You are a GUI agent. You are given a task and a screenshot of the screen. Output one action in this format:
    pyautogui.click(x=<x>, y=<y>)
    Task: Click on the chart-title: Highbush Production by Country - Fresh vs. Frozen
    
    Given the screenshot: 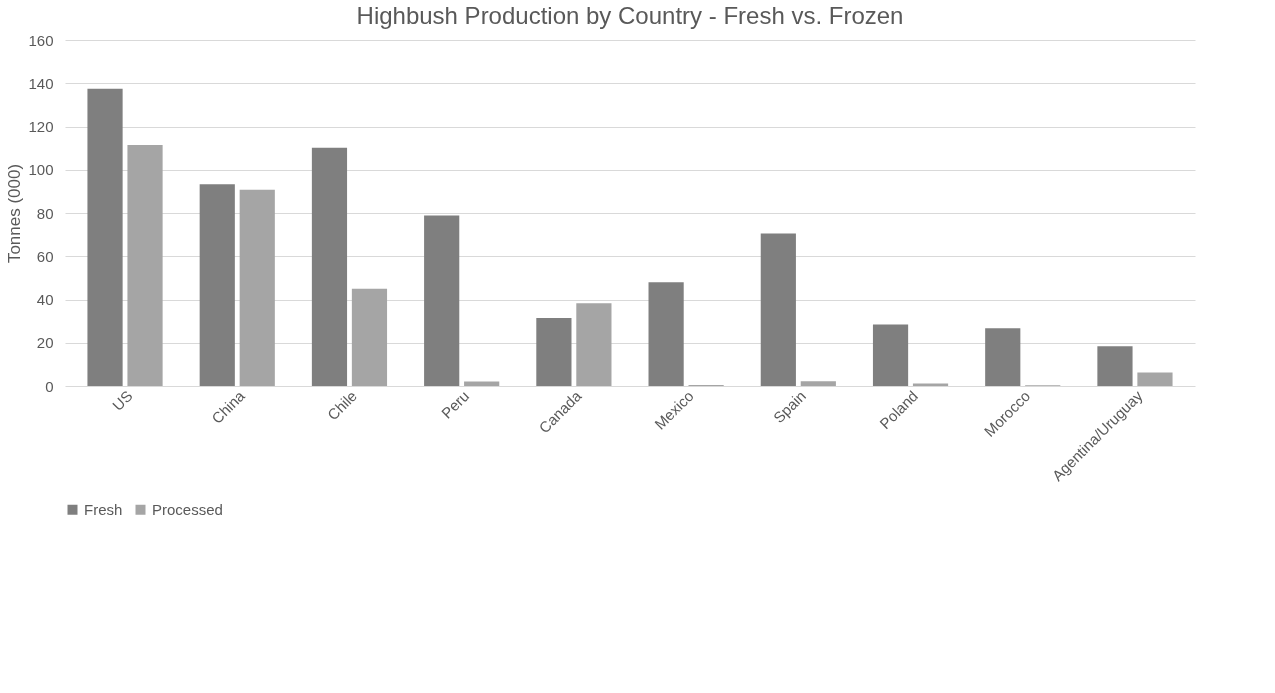 What is the action you would take?
    pyautogui.click(x=630, y=15)
    